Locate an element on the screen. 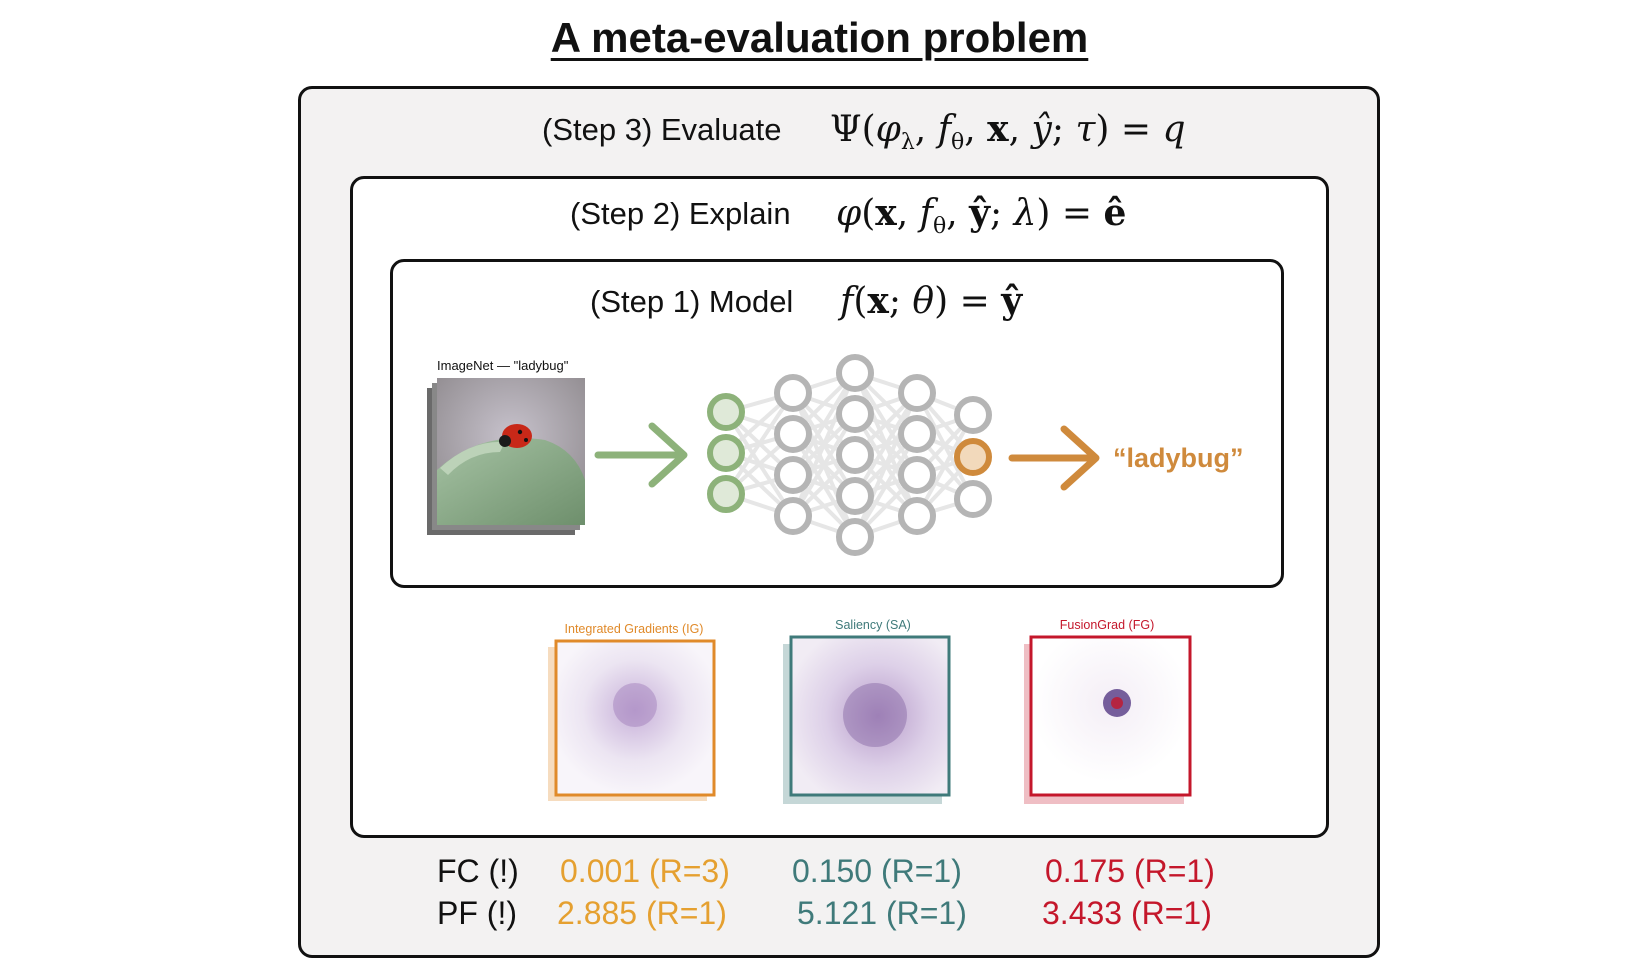  page-title: A meta-evaluation problem is located at coordinates (819, 37).